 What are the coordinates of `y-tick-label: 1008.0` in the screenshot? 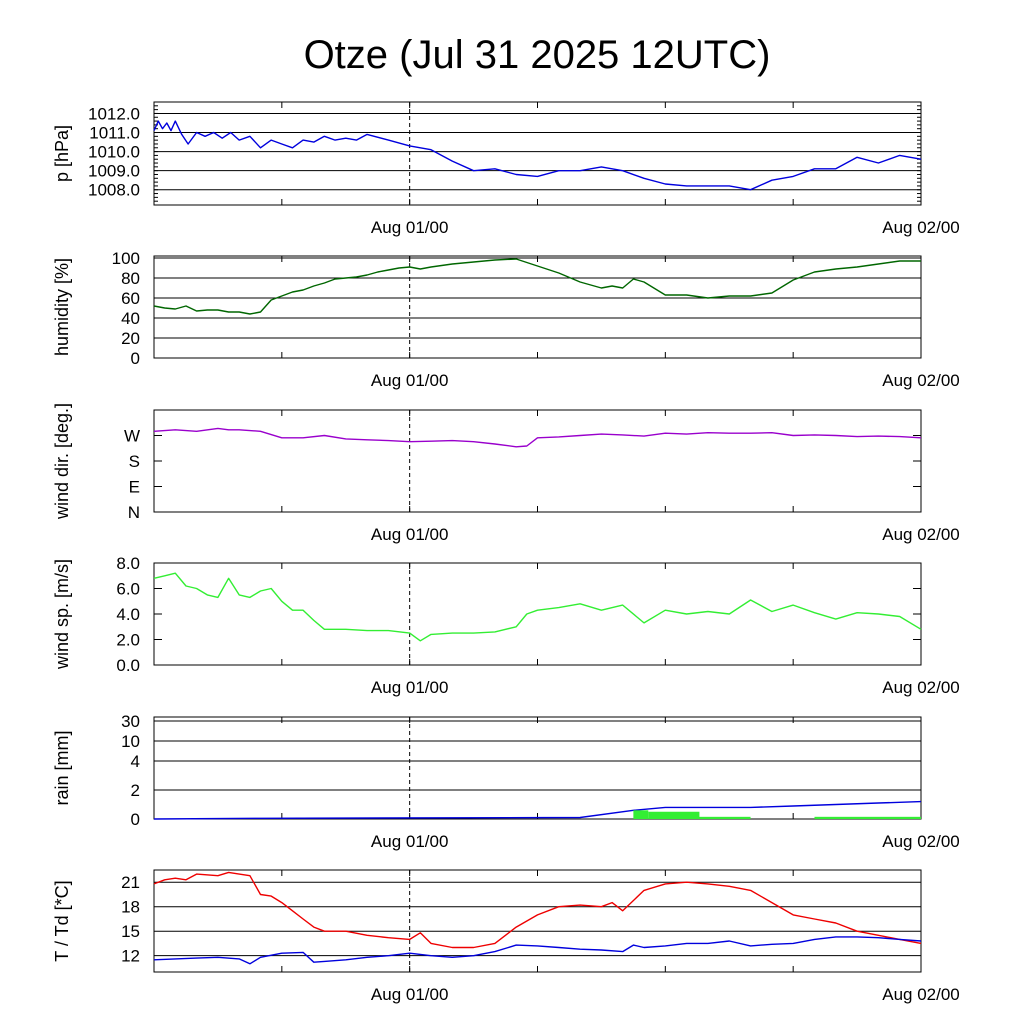 It's located at (114, 190).